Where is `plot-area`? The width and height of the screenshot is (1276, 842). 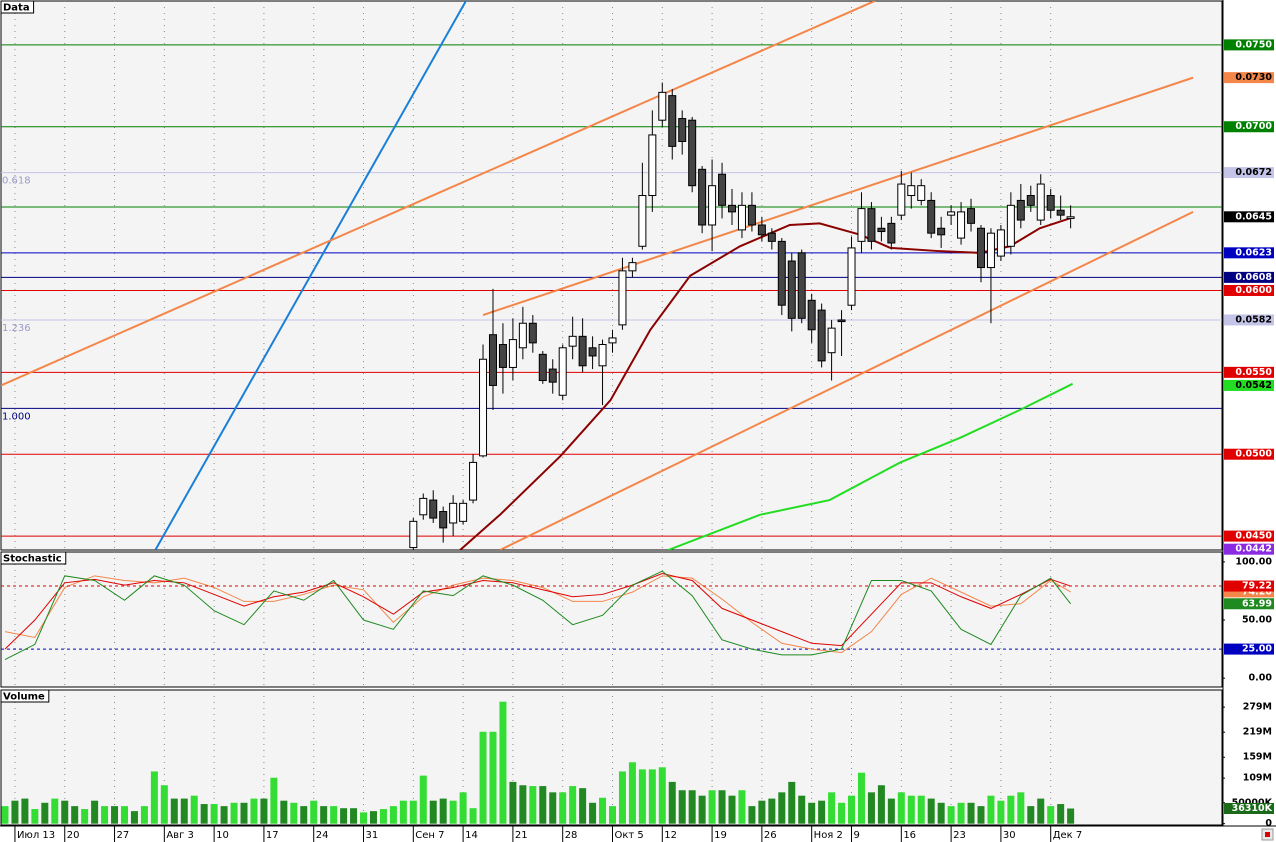 plot-area is located at coordinates (538, 757).